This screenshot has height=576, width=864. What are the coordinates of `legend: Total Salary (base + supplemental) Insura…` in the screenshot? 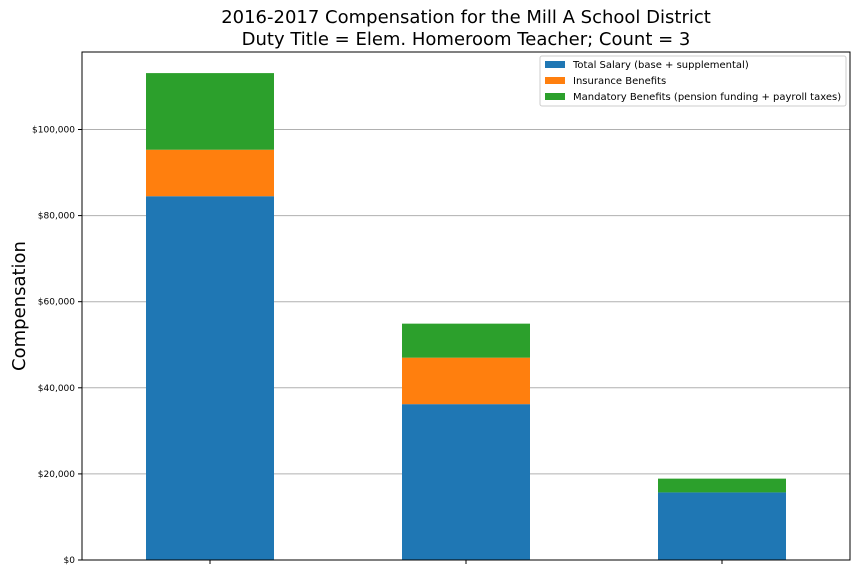 It's located at (693, 81).